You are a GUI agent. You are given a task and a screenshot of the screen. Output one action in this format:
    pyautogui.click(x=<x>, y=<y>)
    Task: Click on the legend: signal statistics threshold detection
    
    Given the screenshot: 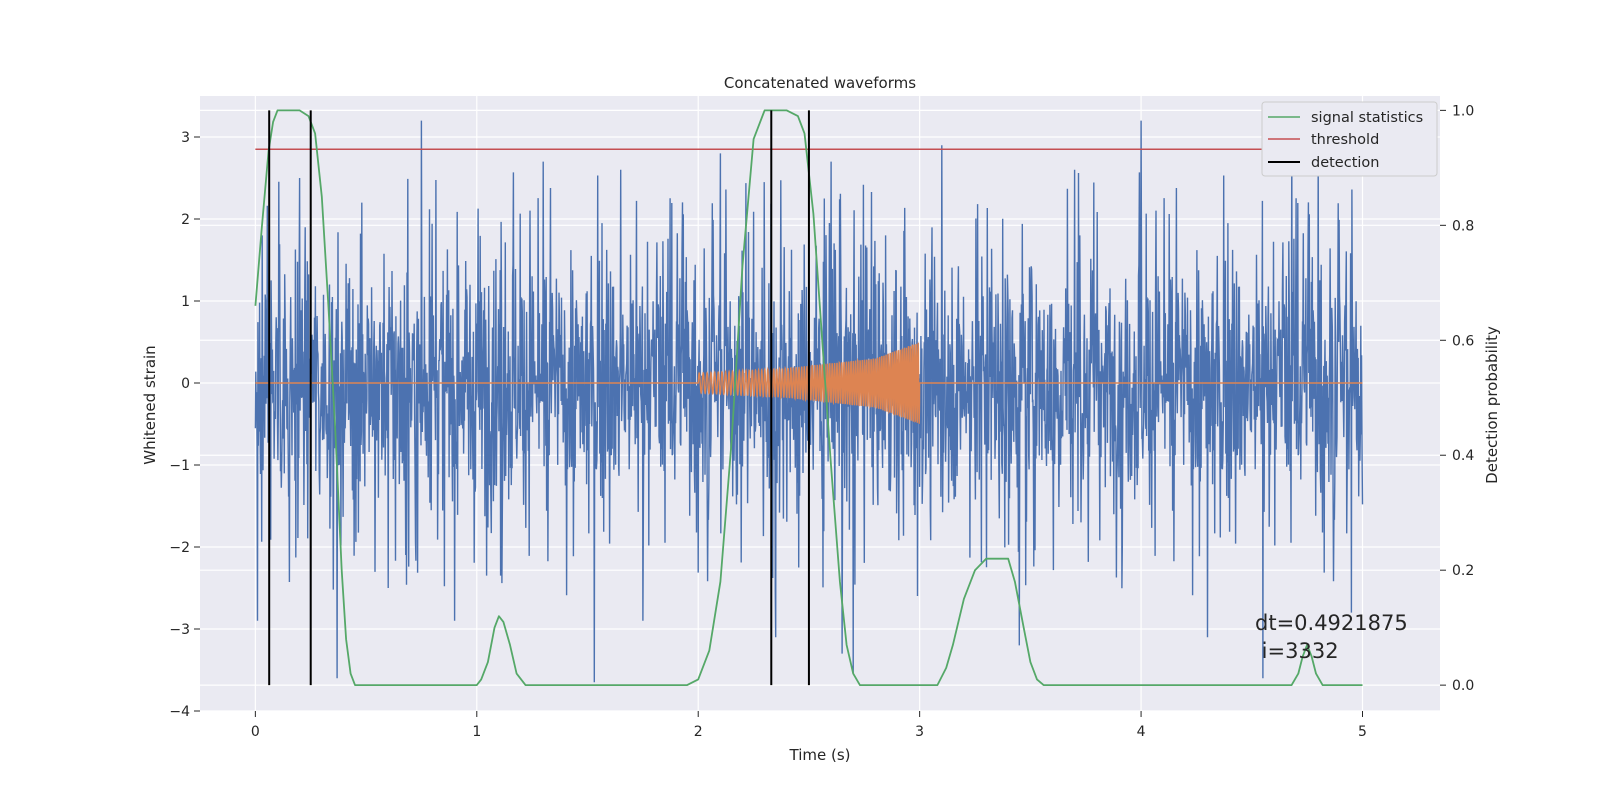 What is the action you would take?
    pyautogui.click(x=1349, y=139)
    